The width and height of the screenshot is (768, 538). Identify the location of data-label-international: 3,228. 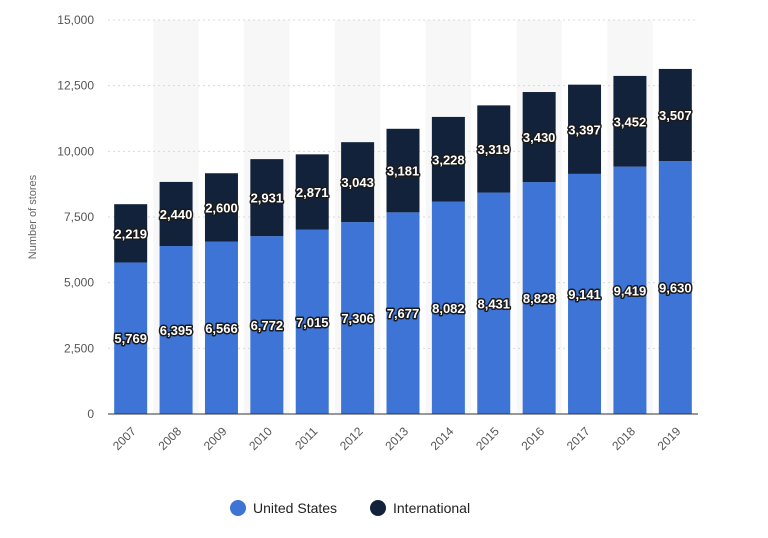
(448, 159).